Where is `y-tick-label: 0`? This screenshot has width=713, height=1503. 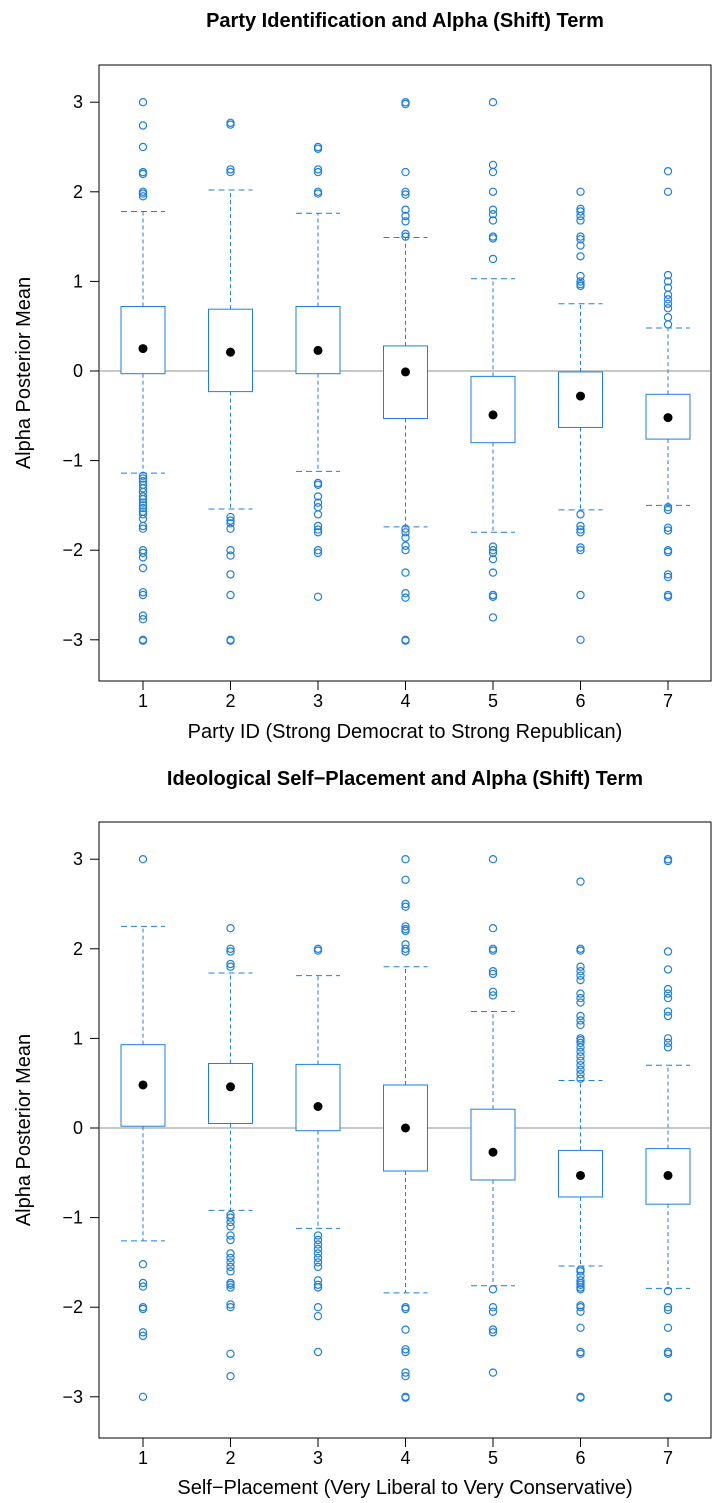
y-tick-label: 0 is located at coordinates (78, 371).